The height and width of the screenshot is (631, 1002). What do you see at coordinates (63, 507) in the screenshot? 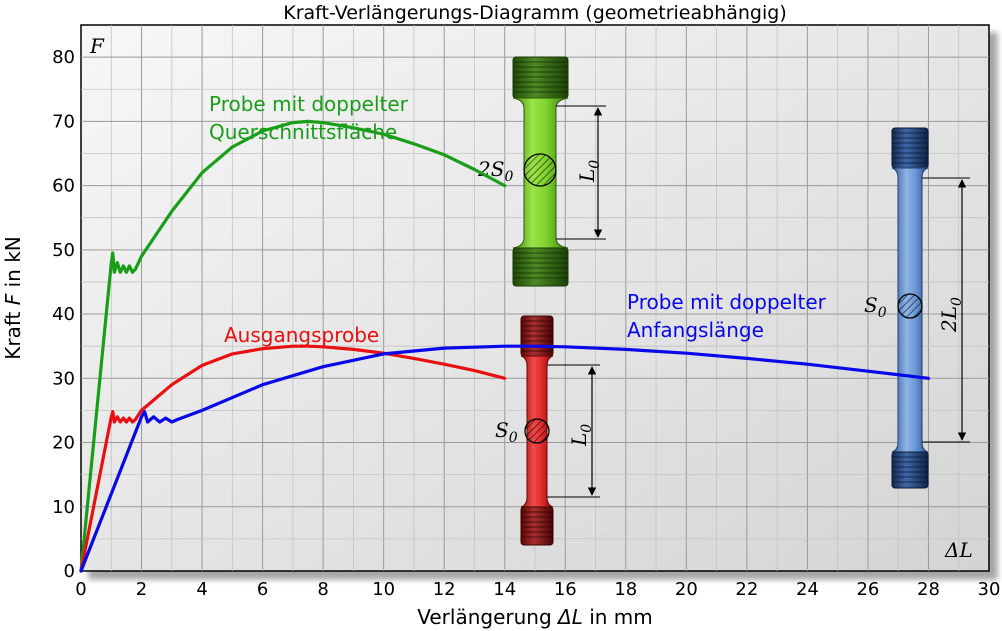
I see `y-tick-label: 10` at bounding box center [63, 507].